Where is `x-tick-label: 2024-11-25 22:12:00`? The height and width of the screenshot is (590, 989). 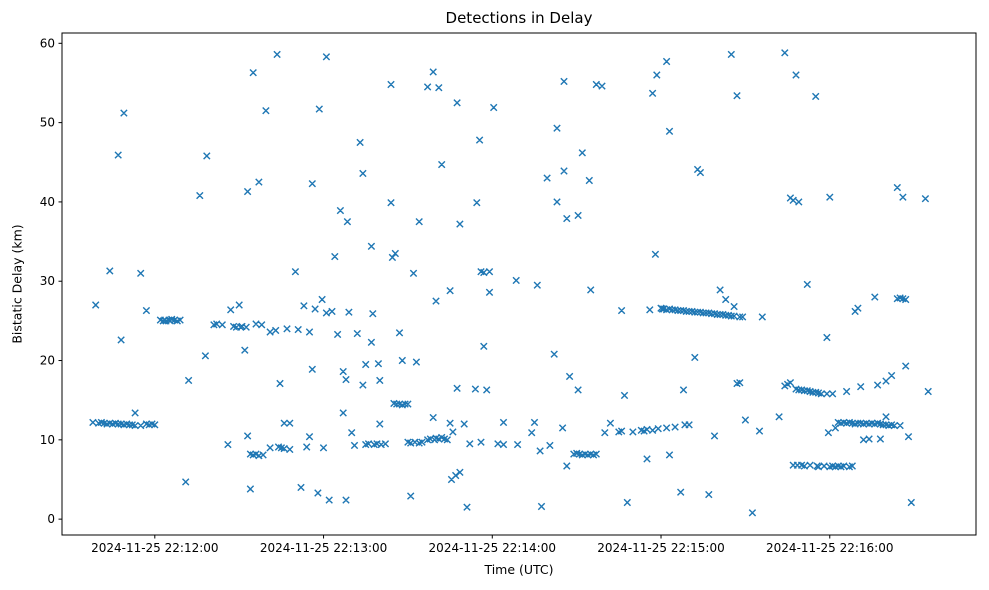
x-tick-label: 2024-11-25 22:12:00 is located at coordinates (154, 548).